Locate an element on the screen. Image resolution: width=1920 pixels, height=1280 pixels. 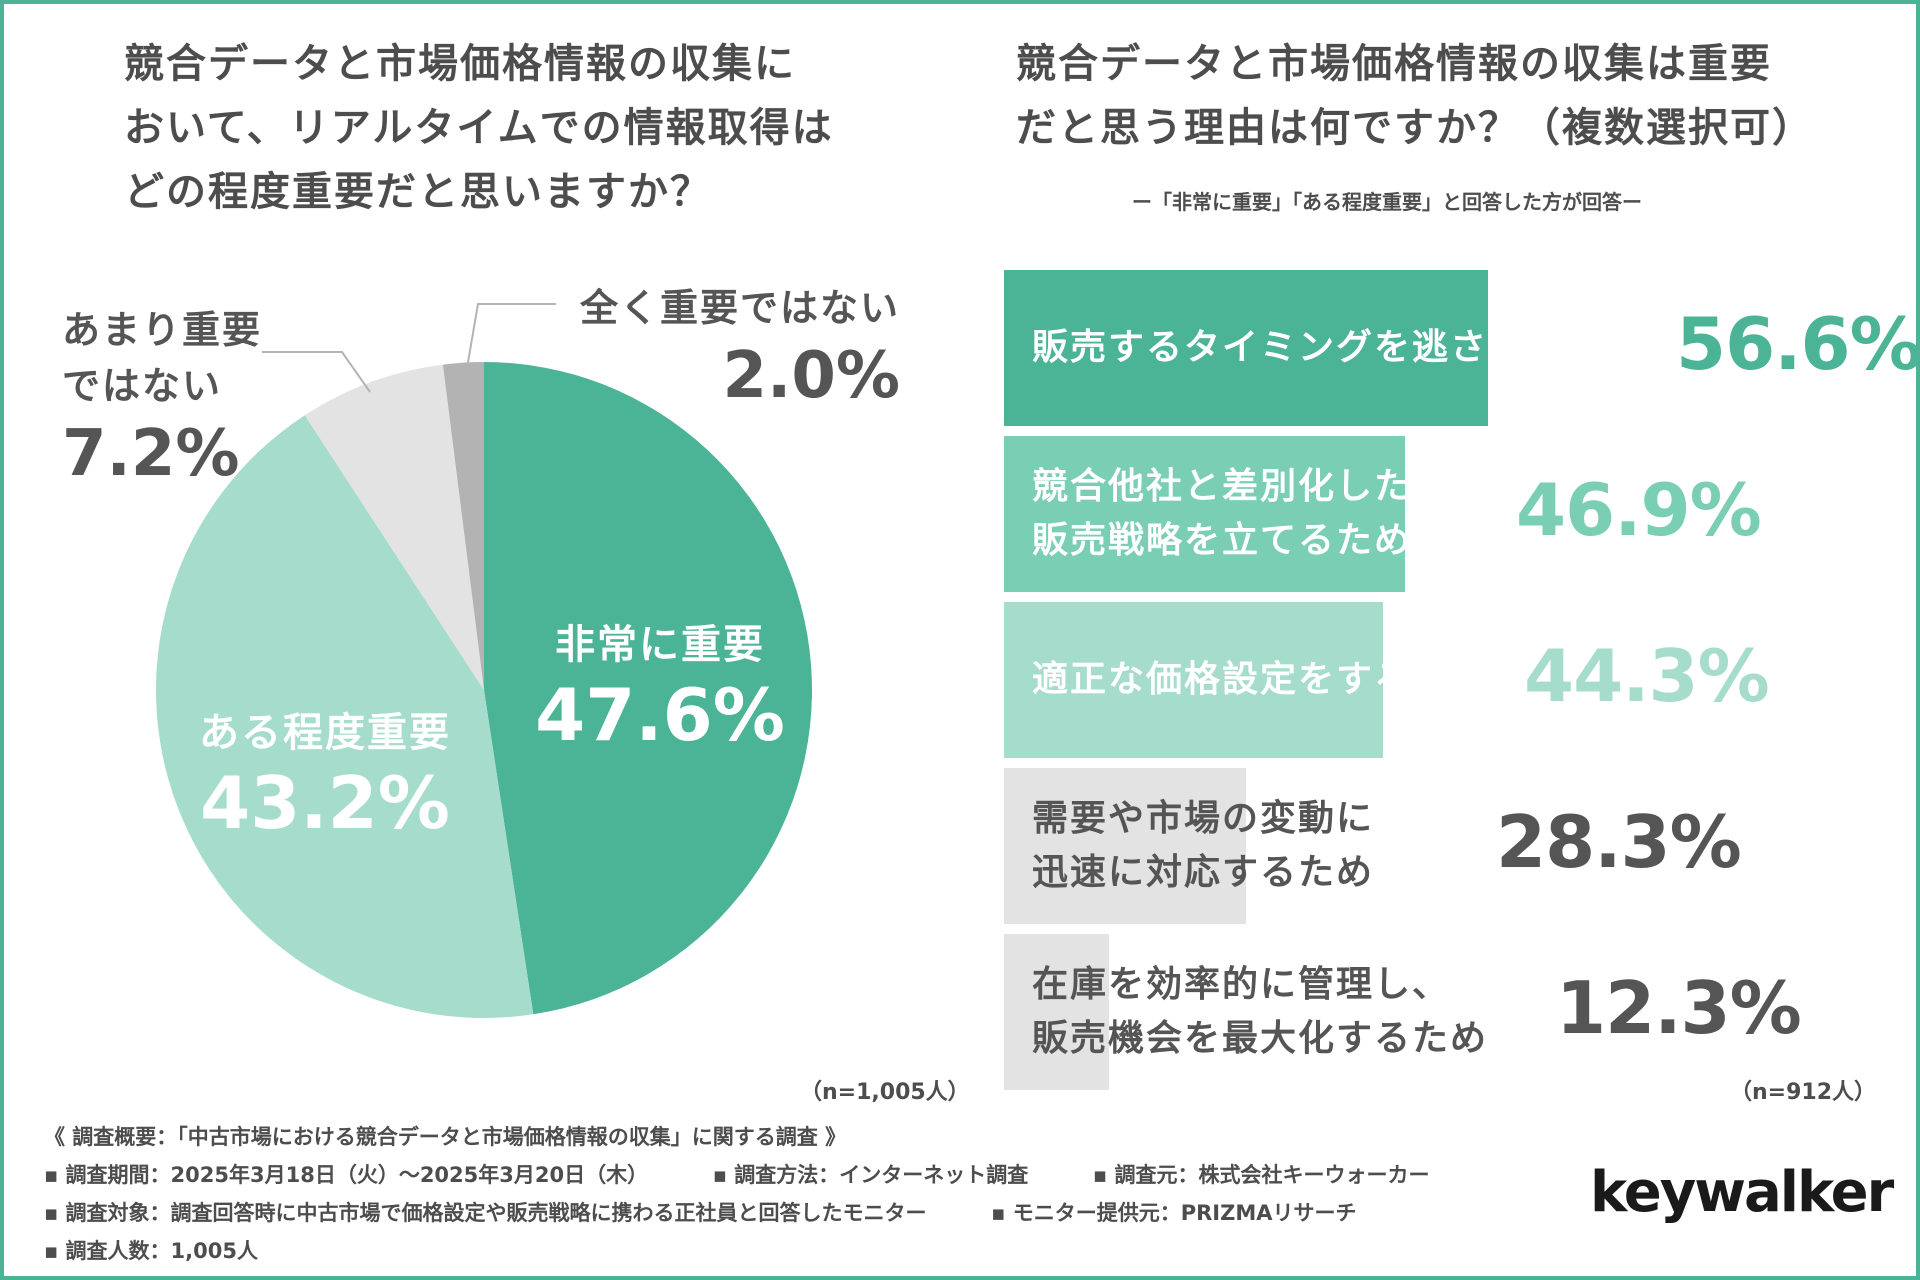
pie-label-notmuch-text: あまり重要 ではない is located at coordinates (162, 358).